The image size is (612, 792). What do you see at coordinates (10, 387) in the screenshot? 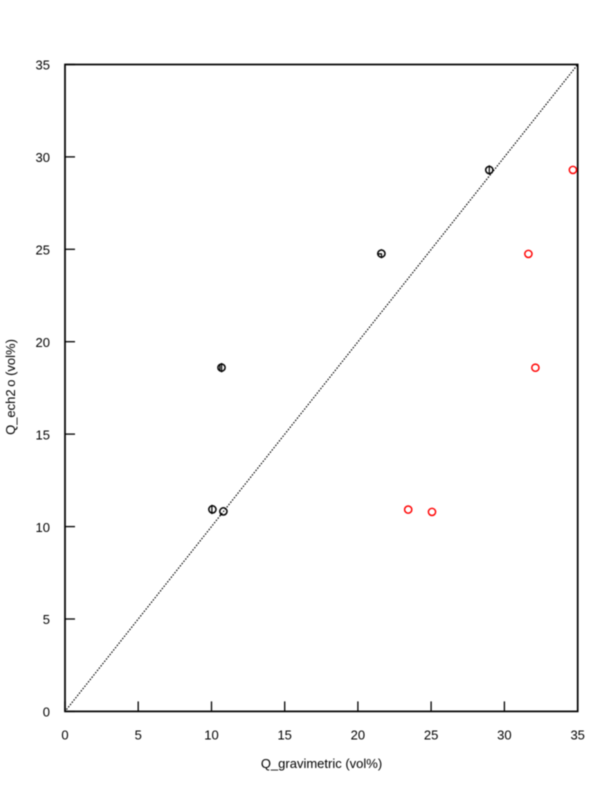
I see `svg-text: Q_ech2 o (vol%)` at bounding box center [10, 387].